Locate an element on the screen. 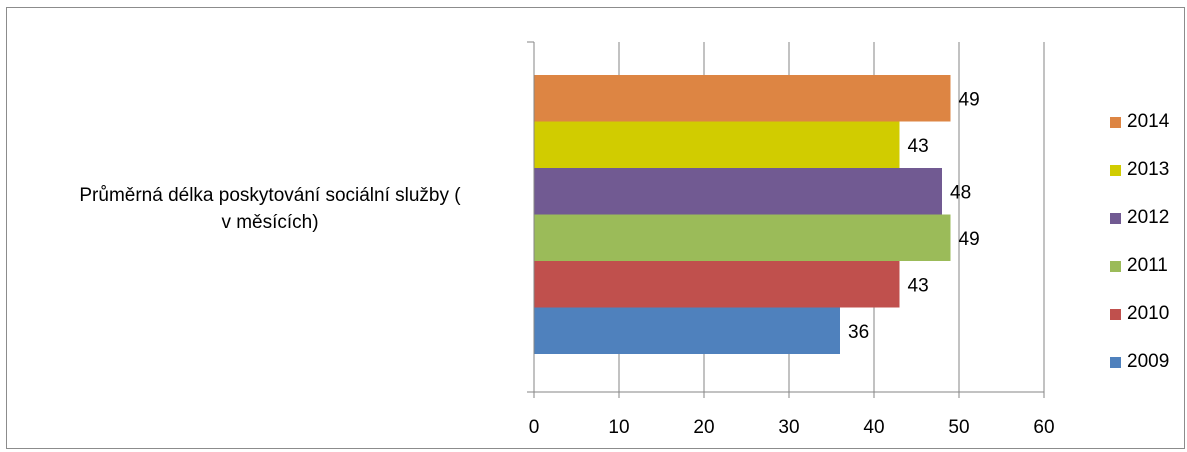 The width and height of the screenshot is (1187, 452). bar-2014 is located at coordinates (742, 98).